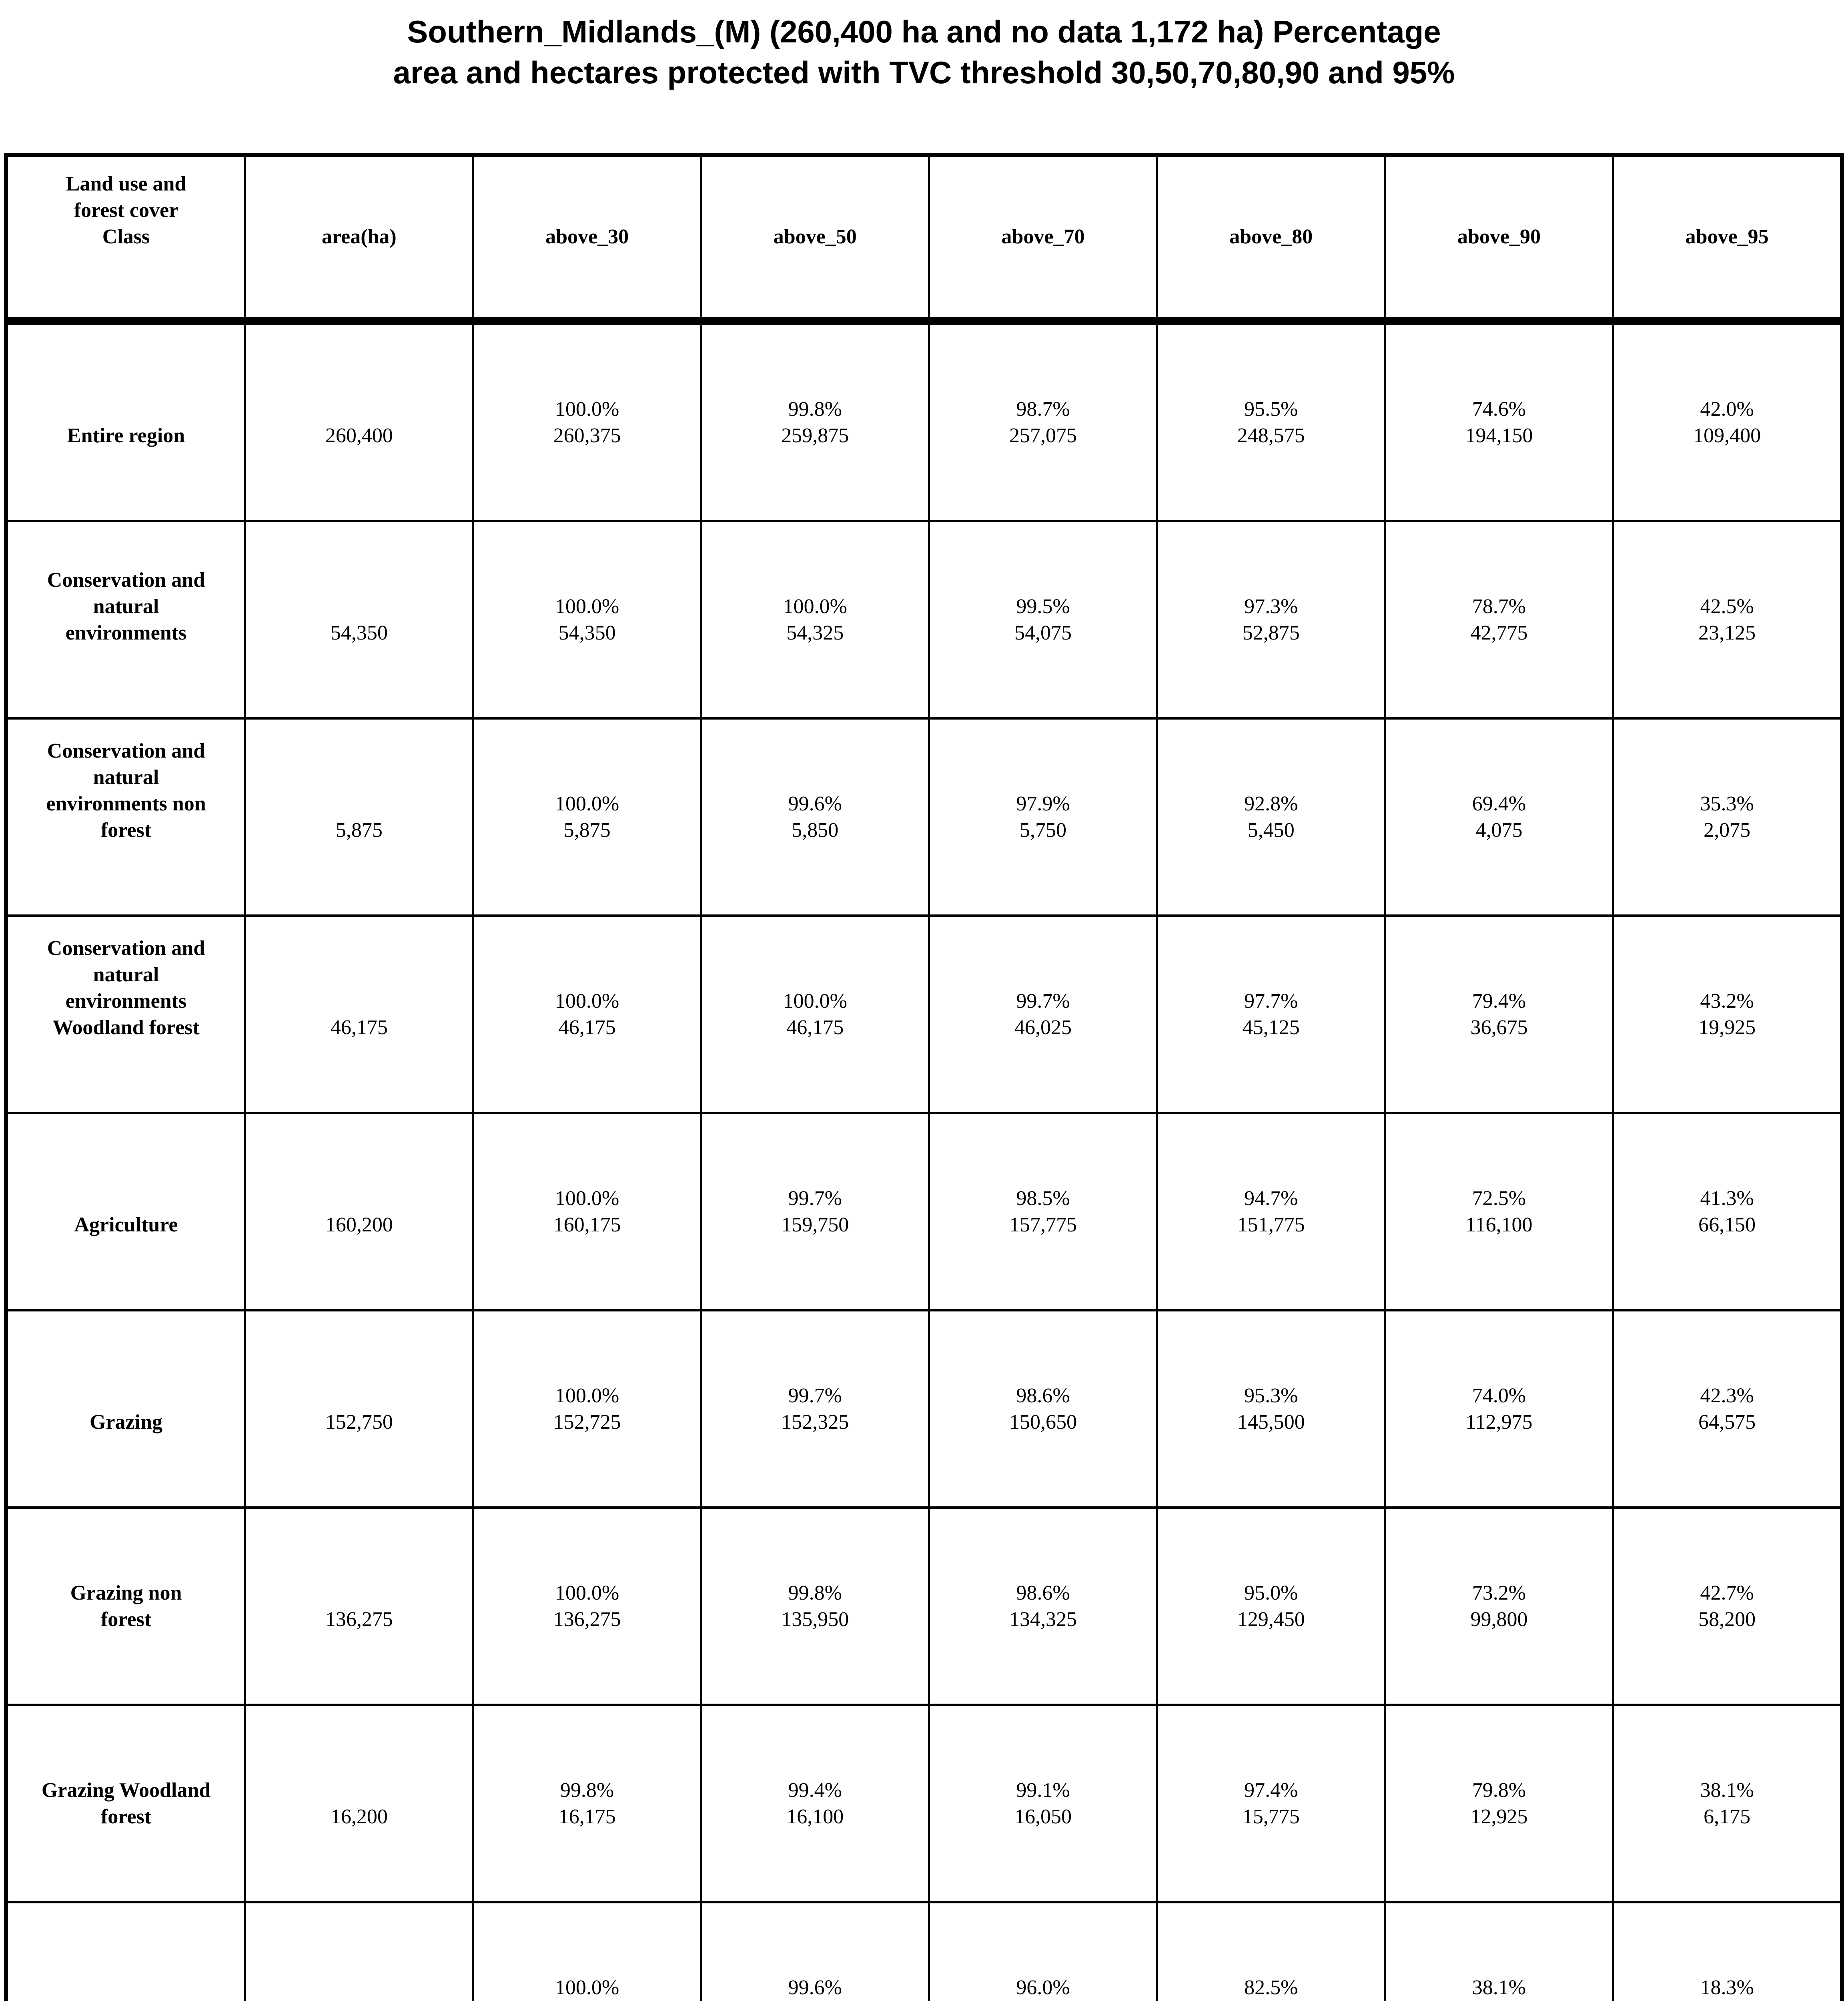  What do you see at coordinates (1271, 817) in the screenshot?
I see `above-80-cell: 92.8% 5,450` at bounding box center [1271, 817].